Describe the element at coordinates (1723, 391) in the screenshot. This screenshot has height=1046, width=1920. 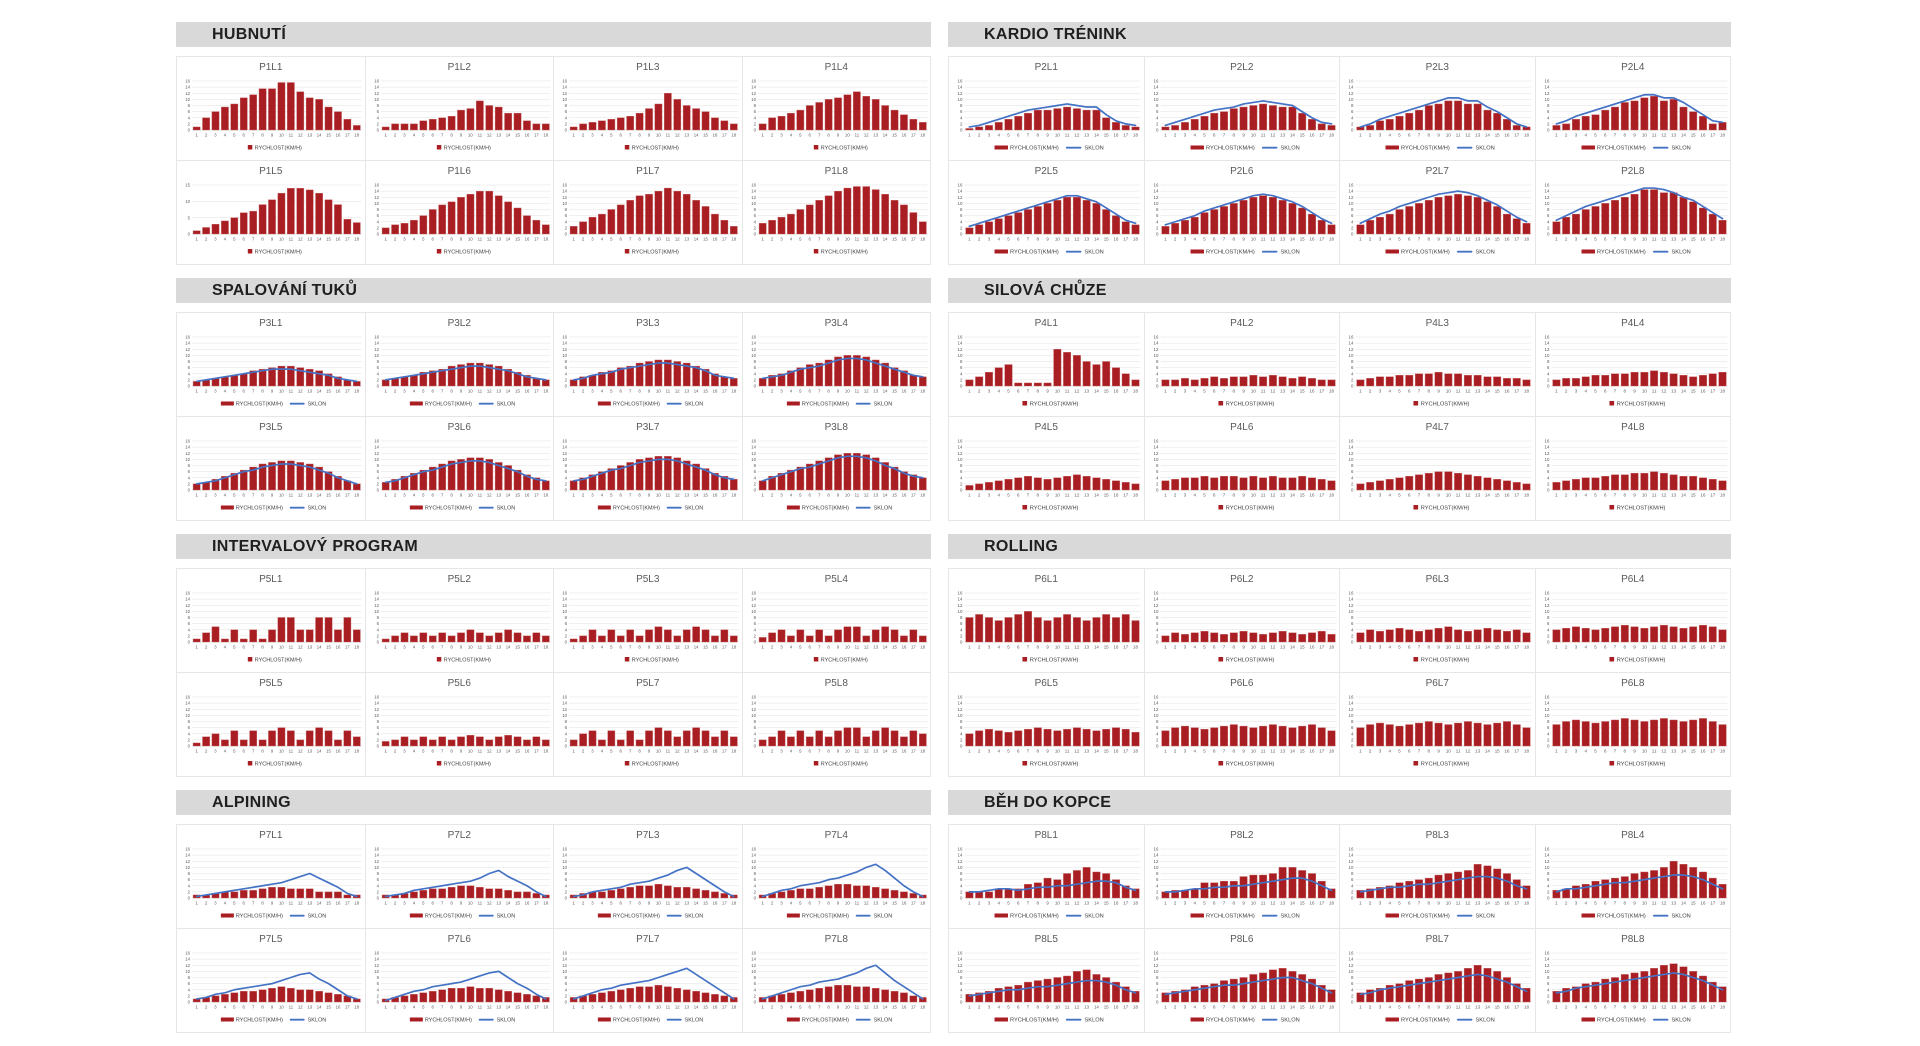
I see `x-tick-label: 18` at that location.